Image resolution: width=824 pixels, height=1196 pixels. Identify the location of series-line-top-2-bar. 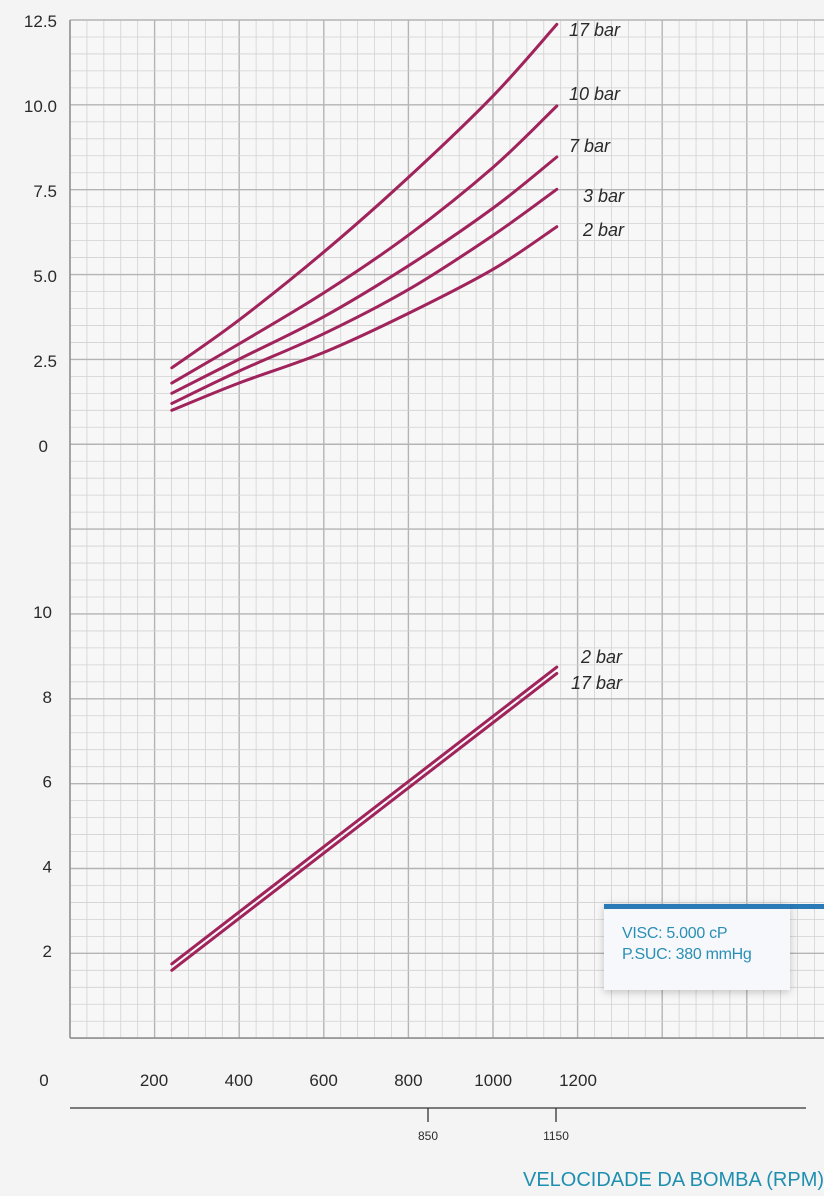
(364, 318).